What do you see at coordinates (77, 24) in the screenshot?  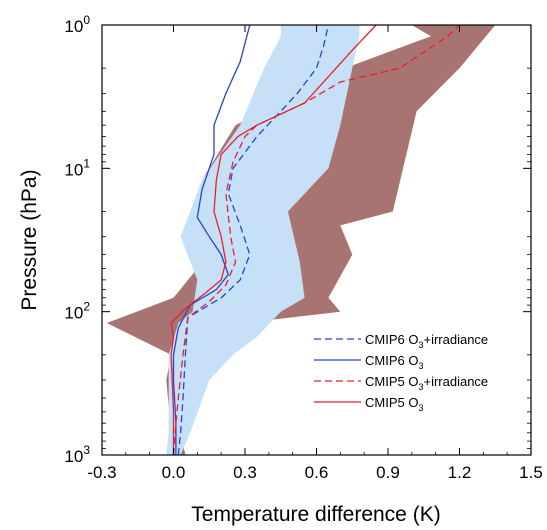 I see `y-tick-label: 10⁰` at bounding box center [77, 24].